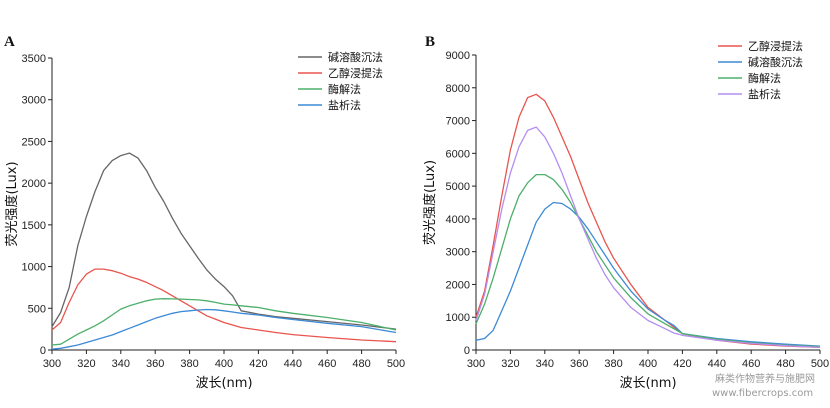 This screenshot has height=408, width=830. I want to click on watermark-line2: www.fibercrops.com, so click(762, 393).